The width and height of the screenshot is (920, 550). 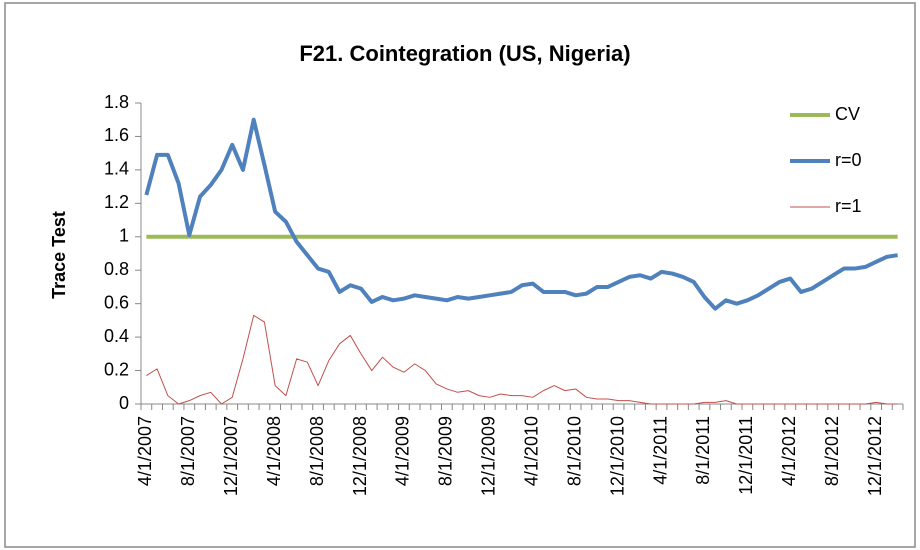 I want to click on y-tick-label: 0, so click(x=124, y=403).